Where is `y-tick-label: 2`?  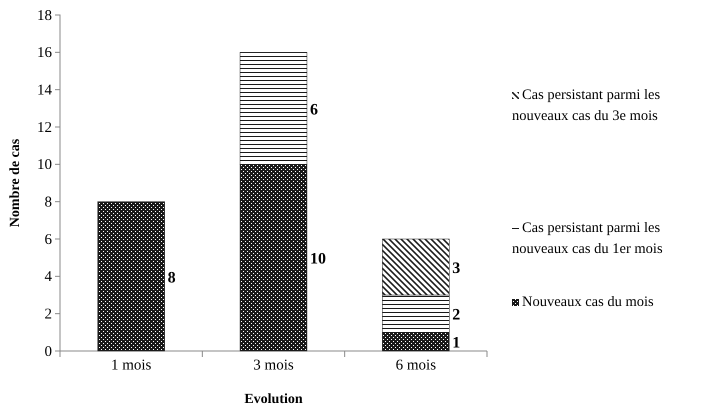 y-tick-label: 2 is located at coordinates (48, 314).